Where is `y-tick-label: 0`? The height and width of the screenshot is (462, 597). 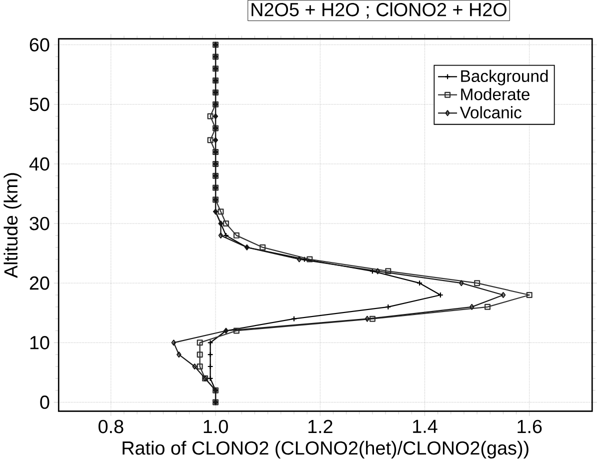
y-tick-label: 0 is located at coordinates (45, 402).